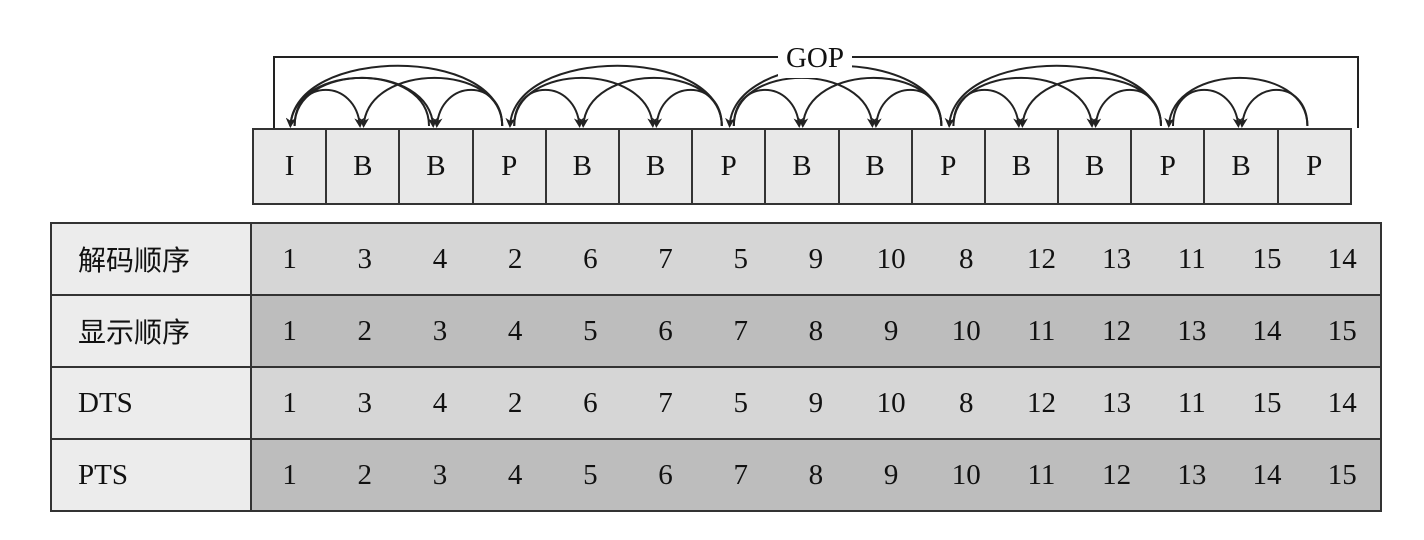  I want to click on table-row: 显示顺序 1 2 3 4 5 6 7 8 9 10 11 12 13 14 15, so click(716, 332).